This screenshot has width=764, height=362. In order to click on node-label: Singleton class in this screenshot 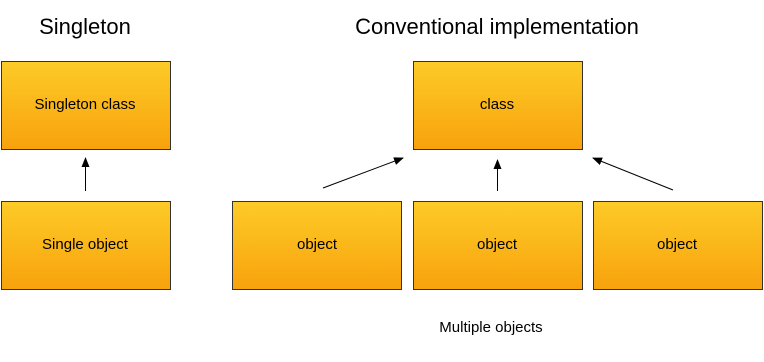, I will do `click(85, 104)`.